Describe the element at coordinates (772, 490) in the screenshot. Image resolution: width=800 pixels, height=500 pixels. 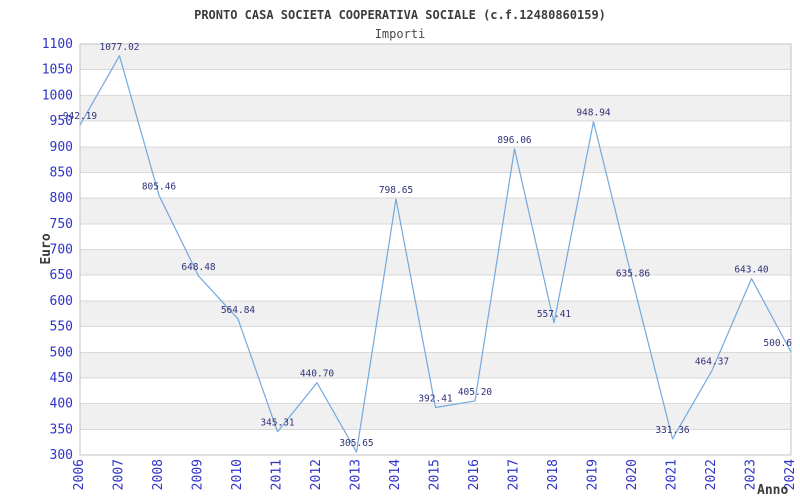
I see `x-axis-title: Anno` at that location.